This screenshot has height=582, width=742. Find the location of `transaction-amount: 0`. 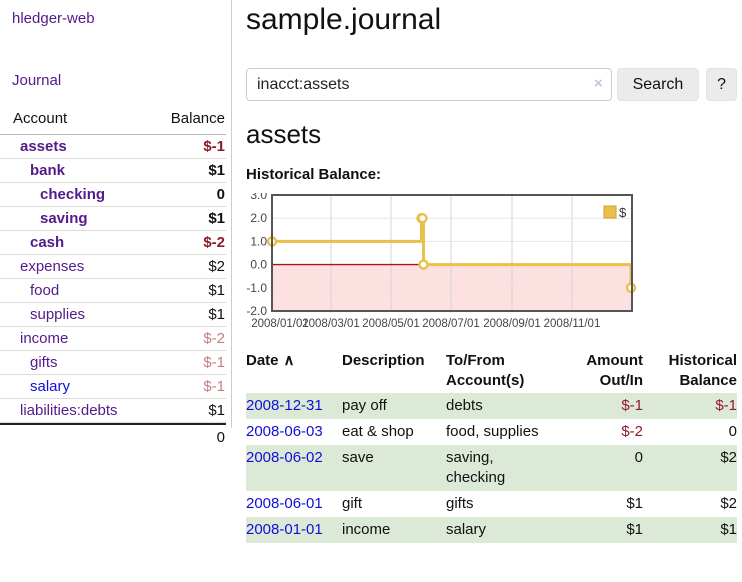

transaction-amount: 0 is located at coordinates (638, 457).